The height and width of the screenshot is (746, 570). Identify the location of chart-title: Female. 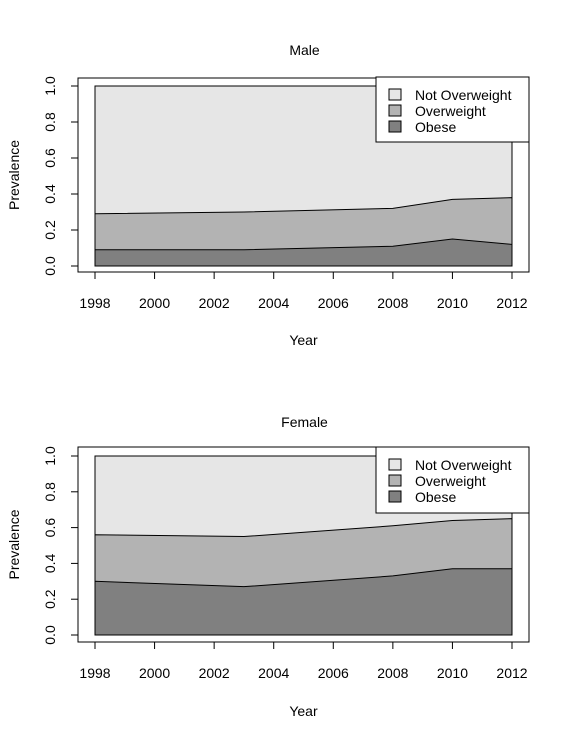
(304, 422).